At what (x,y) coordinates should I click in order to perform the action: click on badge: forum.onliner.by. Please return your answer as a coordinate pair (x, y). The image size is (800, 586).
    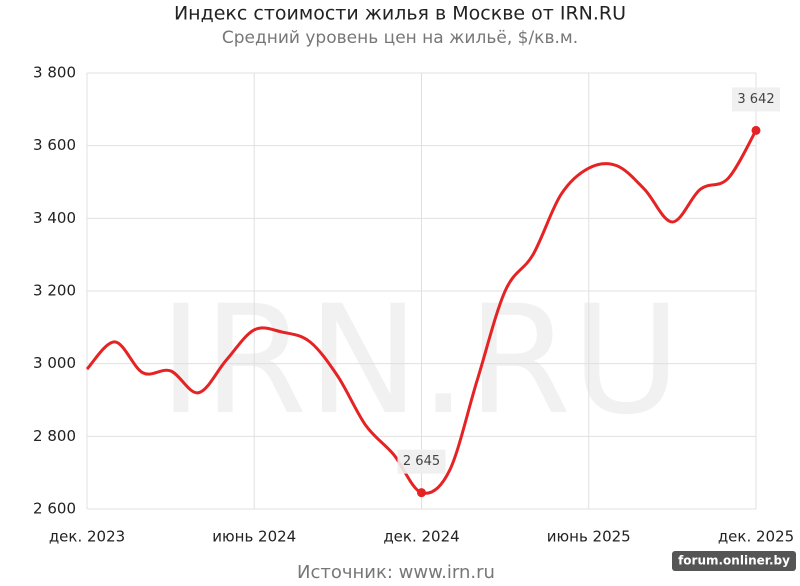
    Looking at the image, I should click on (734, 561).